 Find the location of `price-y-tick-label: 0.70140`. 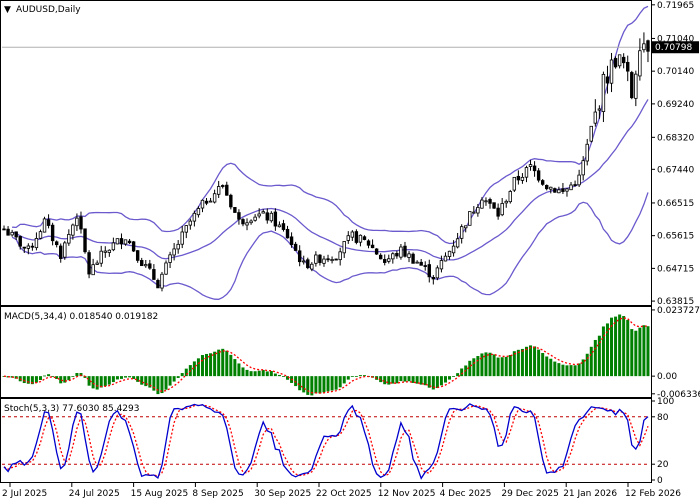

price-y-tick-label: 0.70140 is located at coordinates (675, 72).